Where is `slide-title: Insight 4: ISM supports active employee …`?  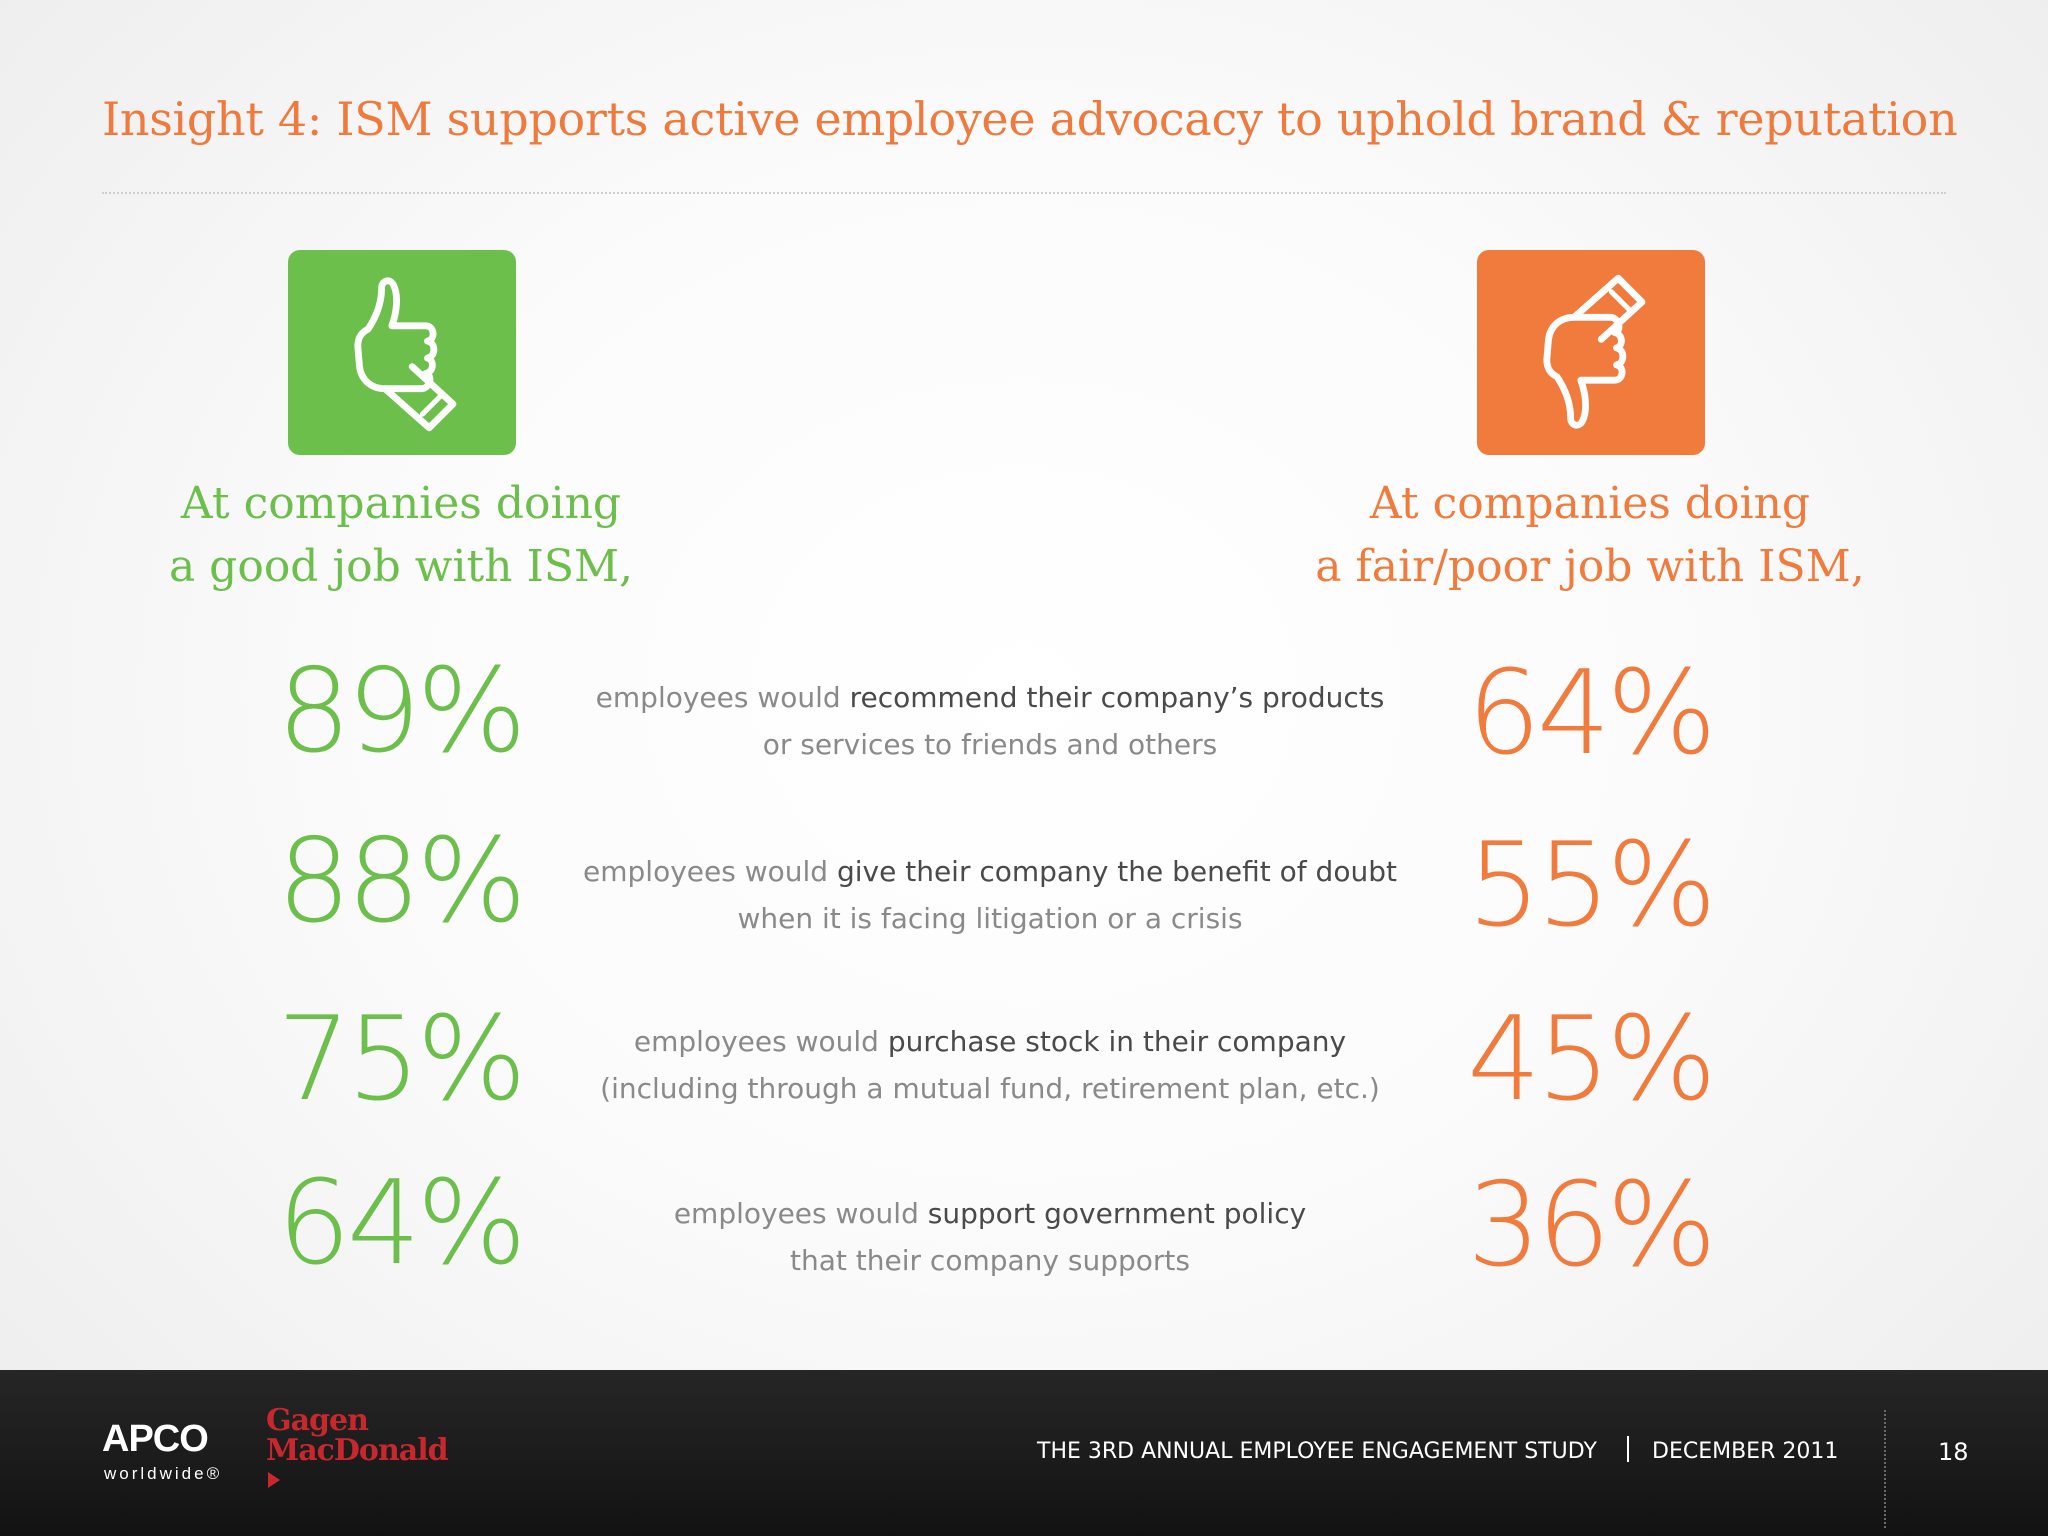
slide-title: Insight 4: ISM supports active employee … is located at coordinates (1030, 119).